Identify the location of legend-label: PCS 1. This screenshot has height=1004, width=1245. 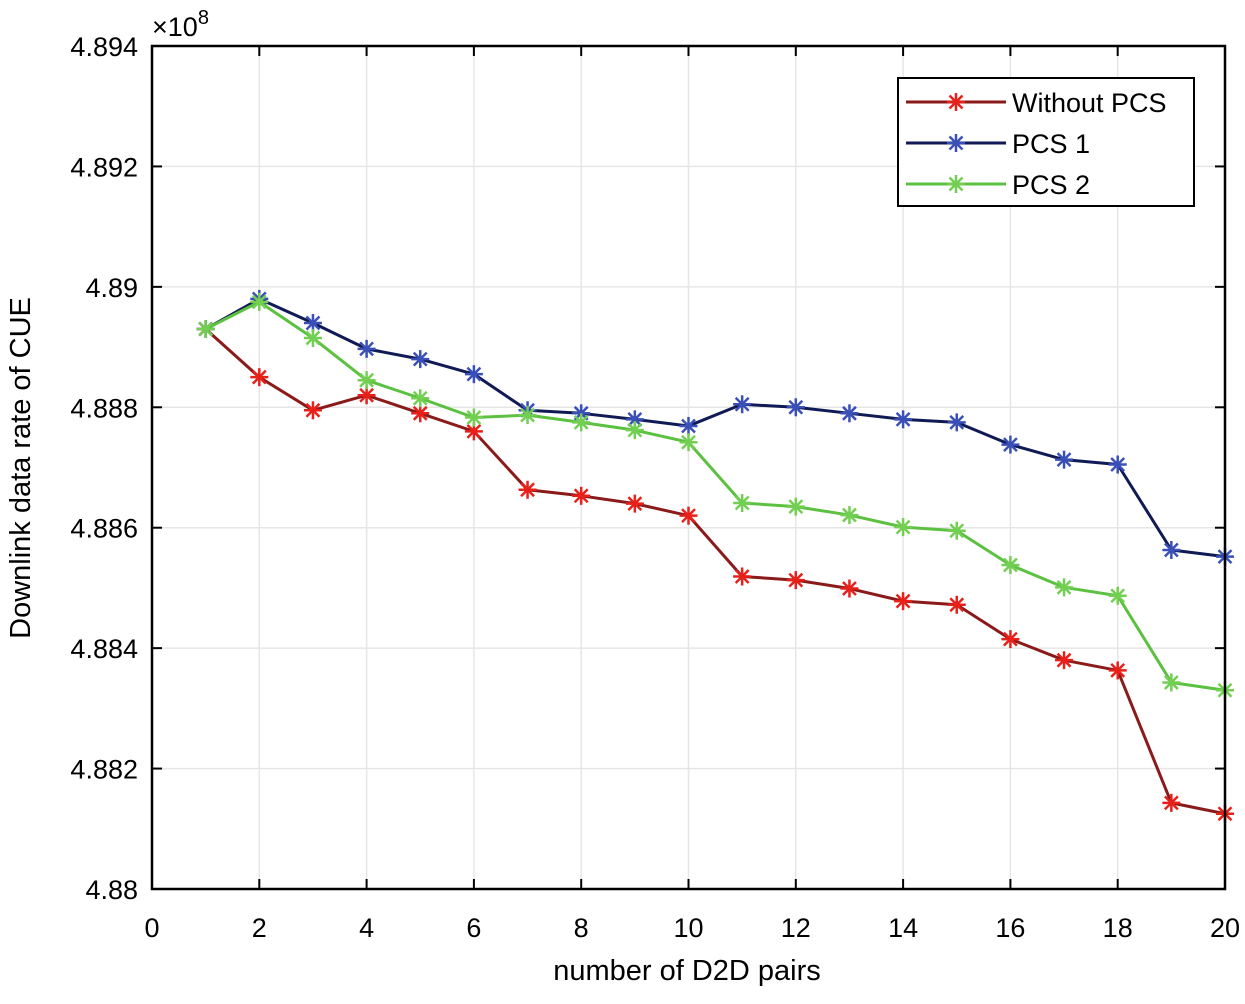
(1051, 144).